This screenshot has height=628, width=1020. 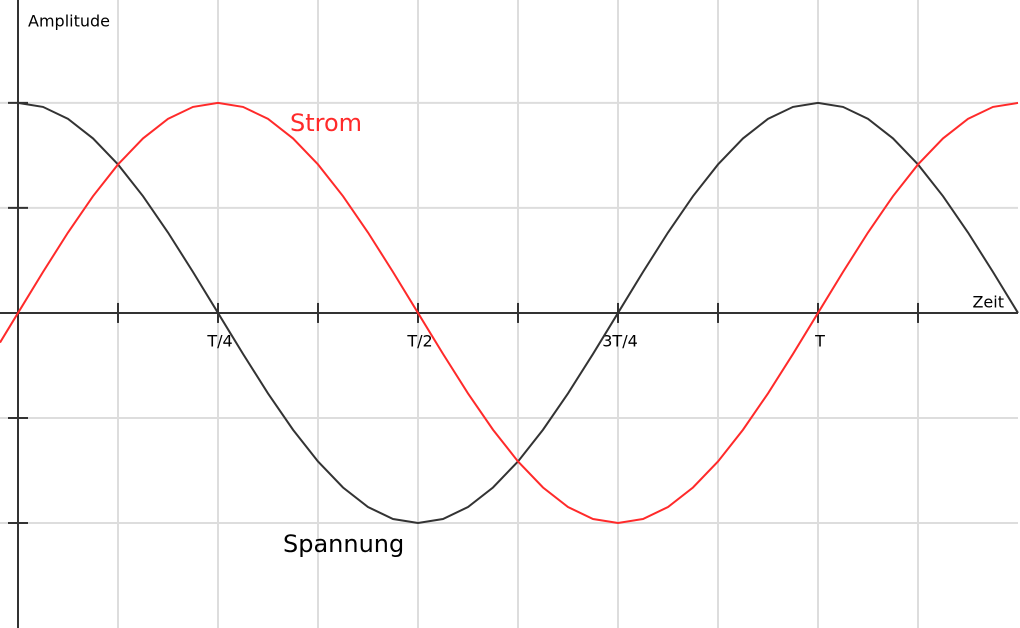 I want to click on x-tick-label: T, so click(x=819, y=340).